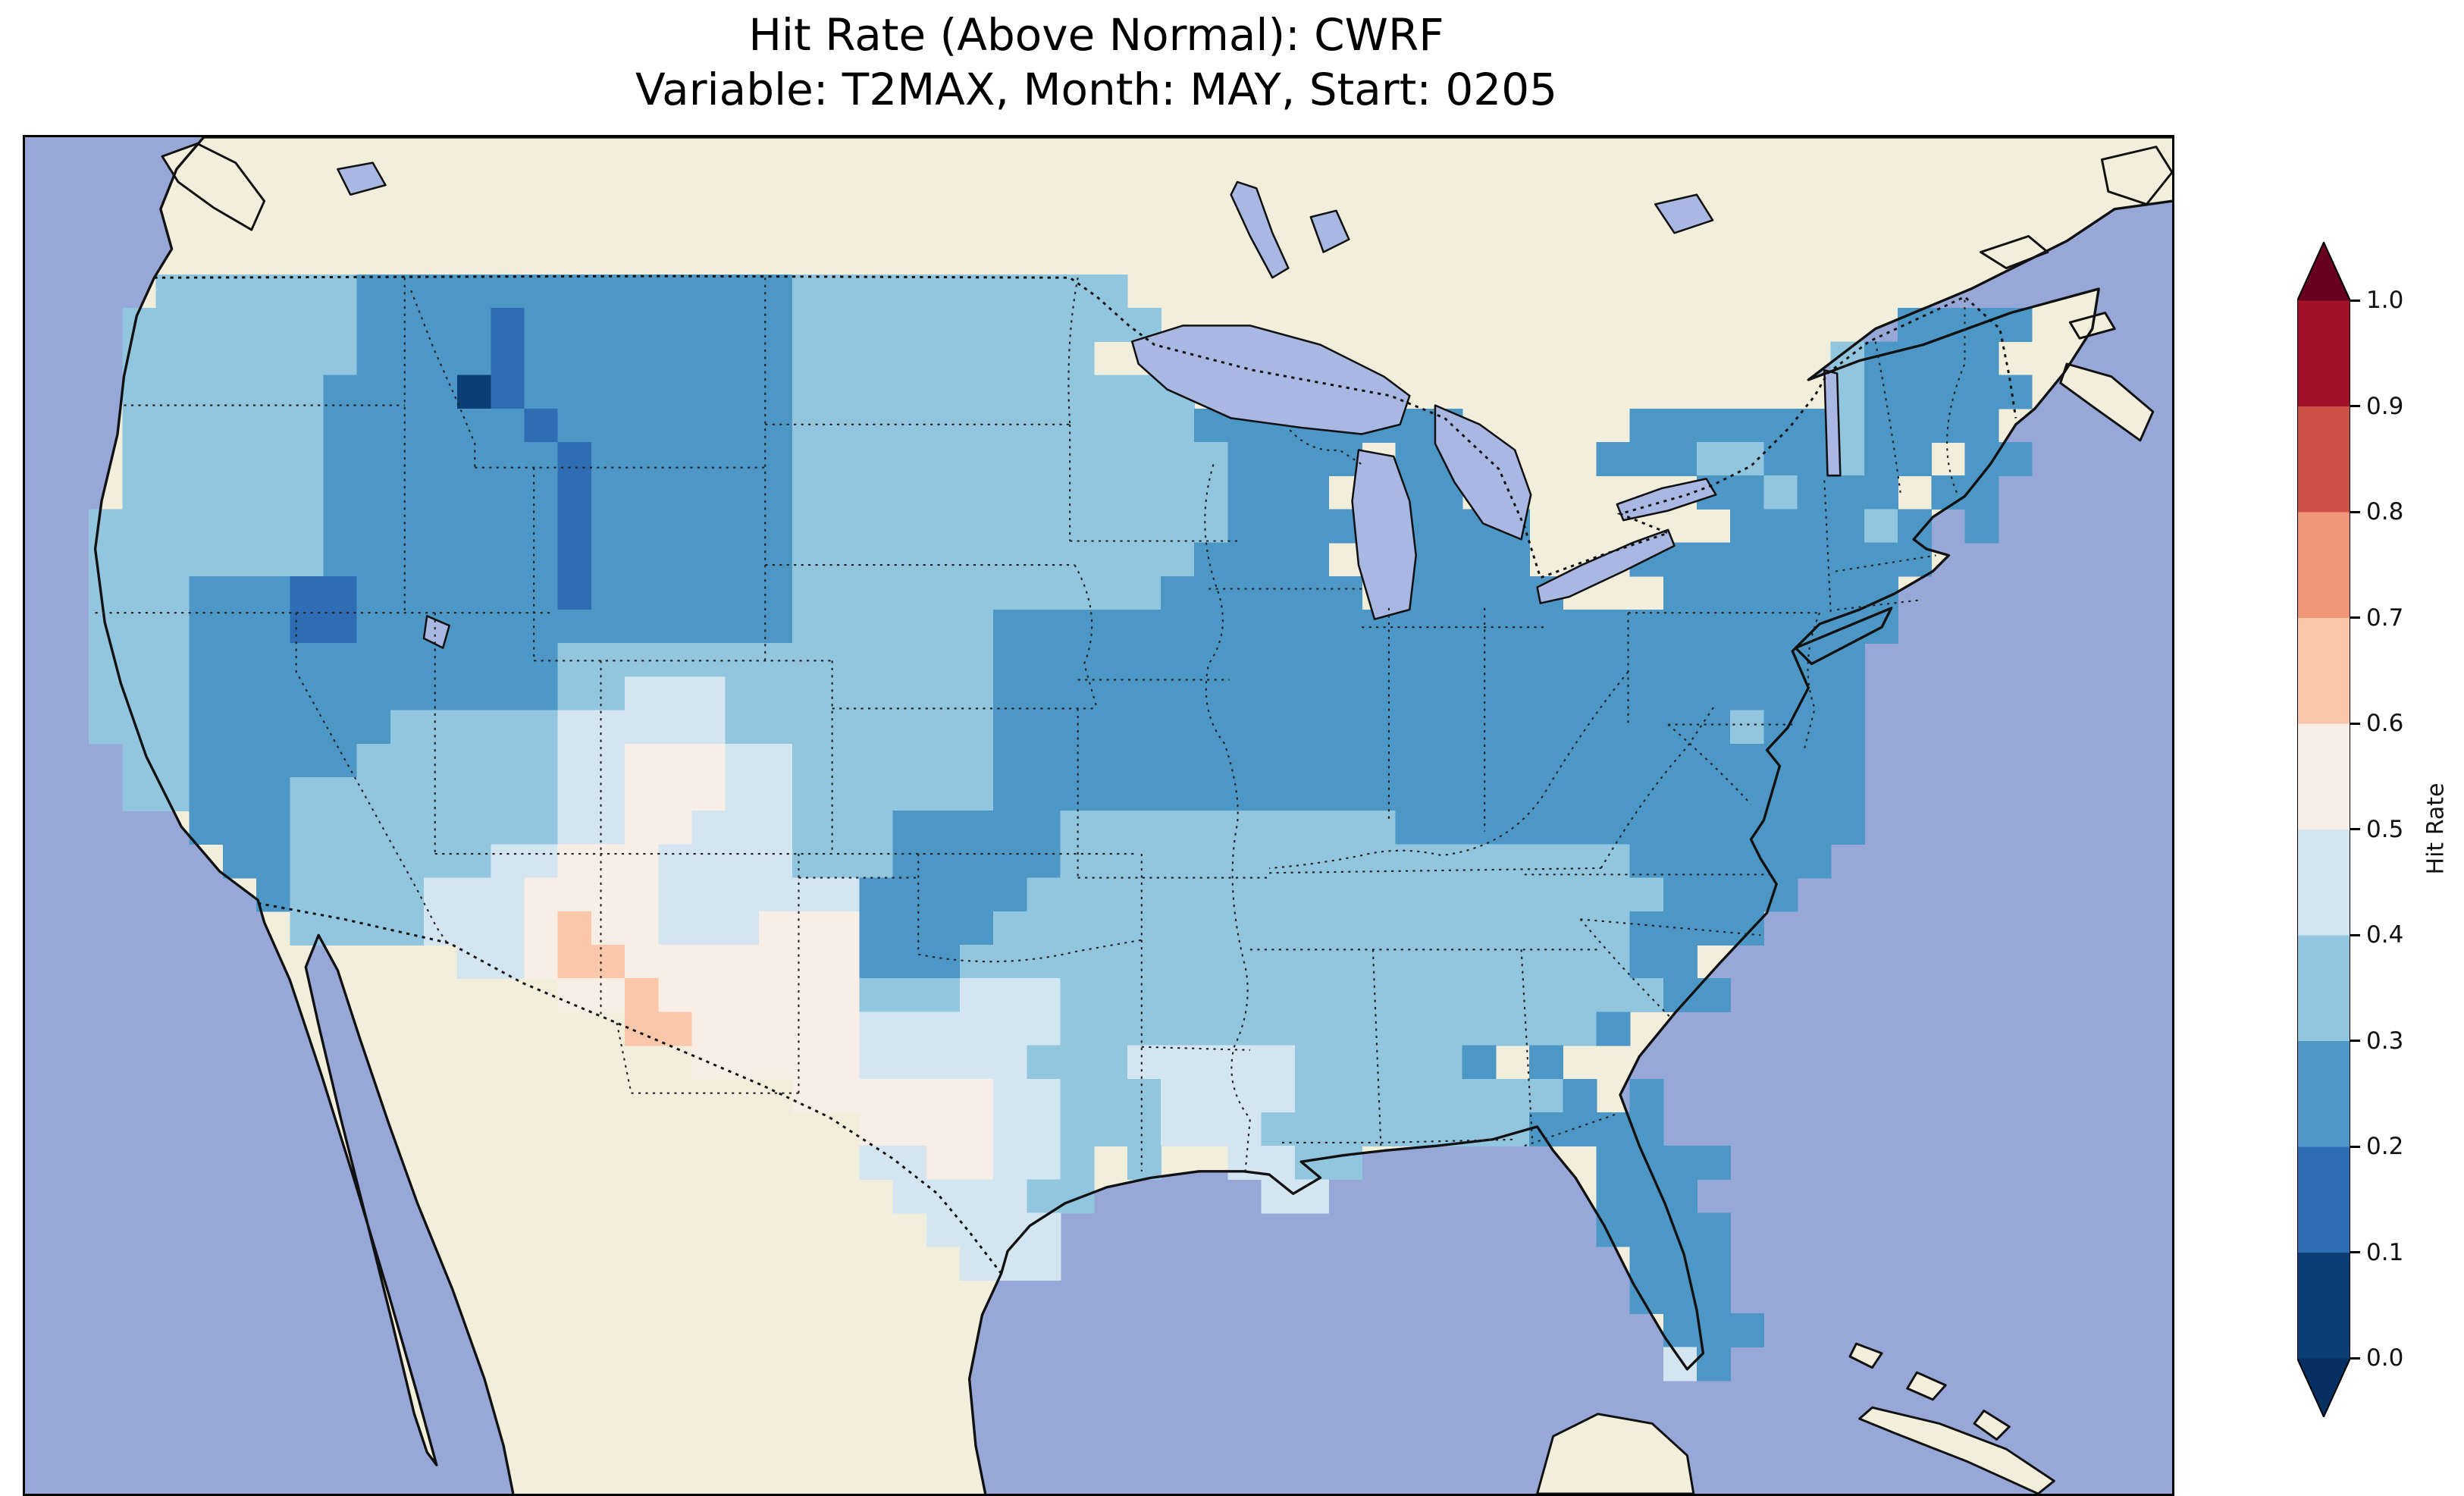  I want to click on great-salt-lake, so click(436, 632).